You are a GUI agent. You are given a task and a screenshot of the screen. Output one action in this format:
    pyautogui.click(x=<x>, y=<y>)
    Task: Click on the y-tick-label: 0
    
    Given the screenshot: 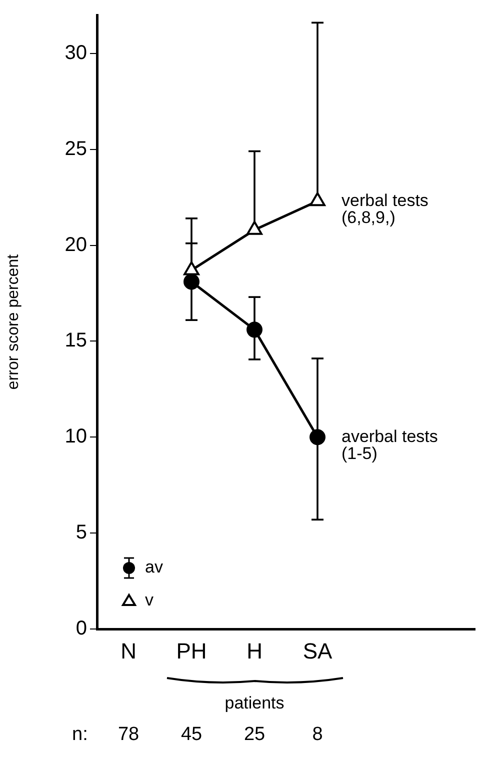 What is the action you would take?
    pyautogui.click(x=81, y=629)
    